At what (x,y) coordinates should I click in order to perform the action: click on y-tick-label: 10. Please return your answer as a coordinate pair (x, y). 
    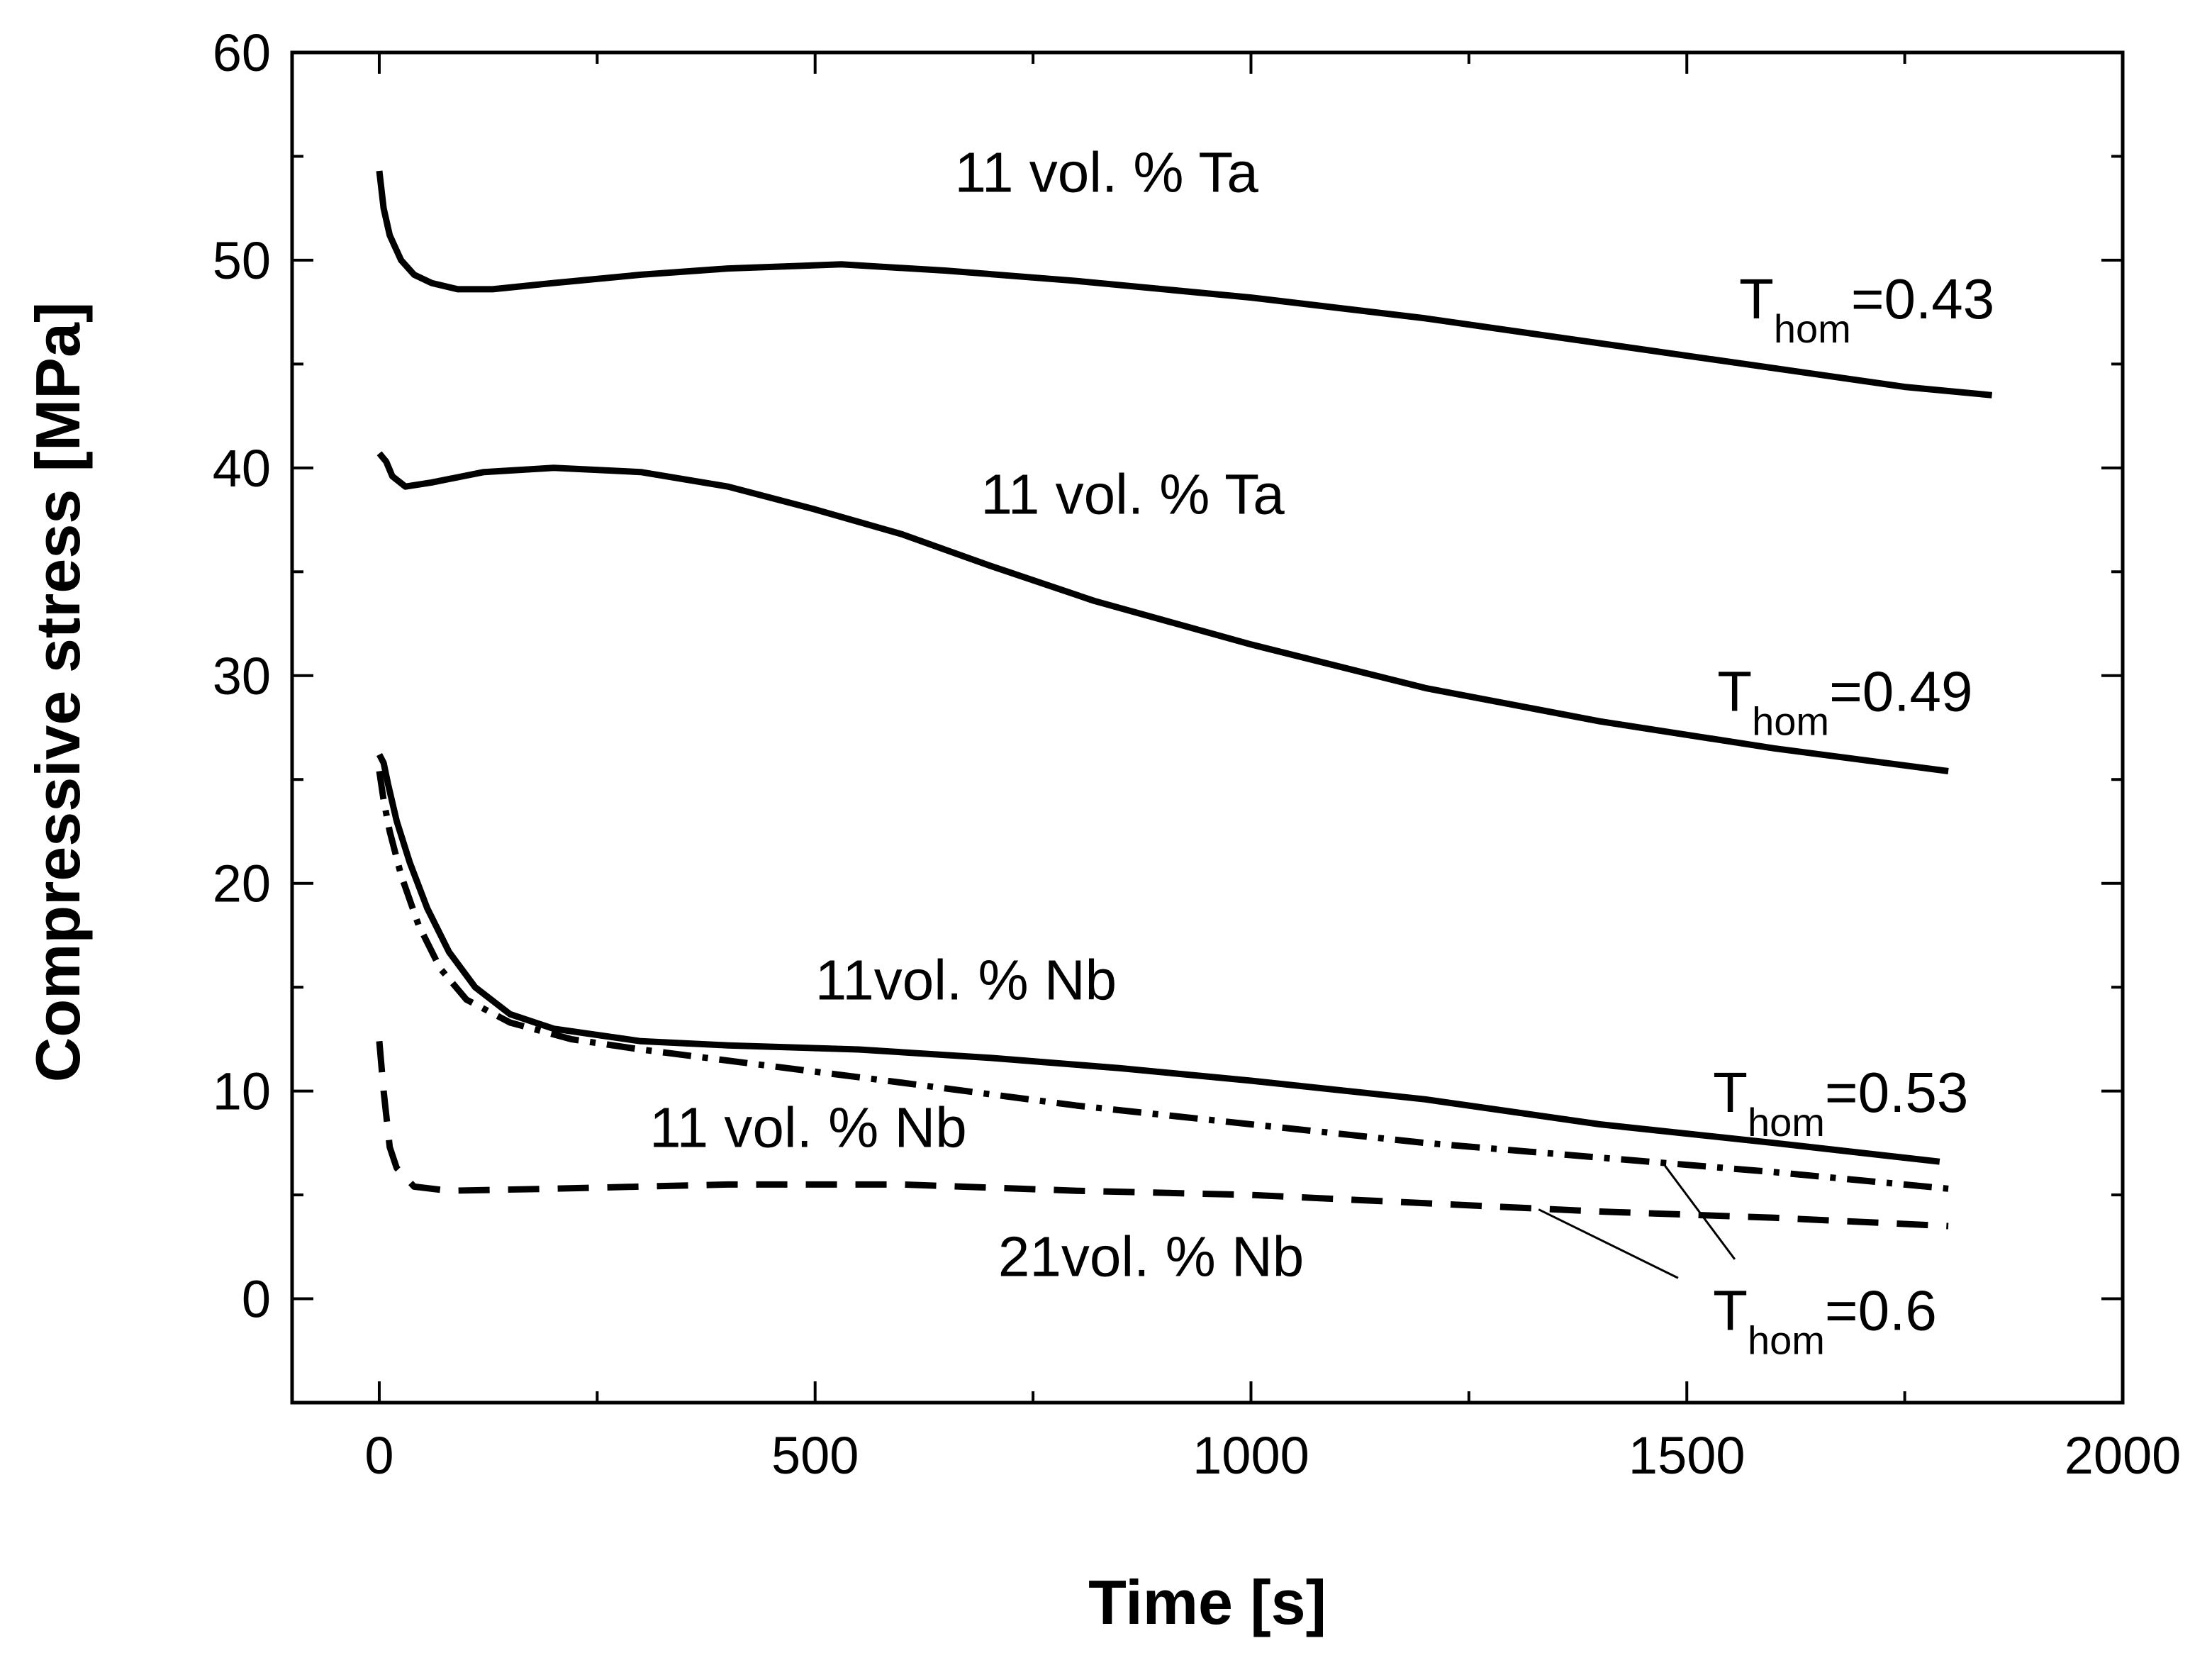
    Looking at the image, I should click on (242, 1091).